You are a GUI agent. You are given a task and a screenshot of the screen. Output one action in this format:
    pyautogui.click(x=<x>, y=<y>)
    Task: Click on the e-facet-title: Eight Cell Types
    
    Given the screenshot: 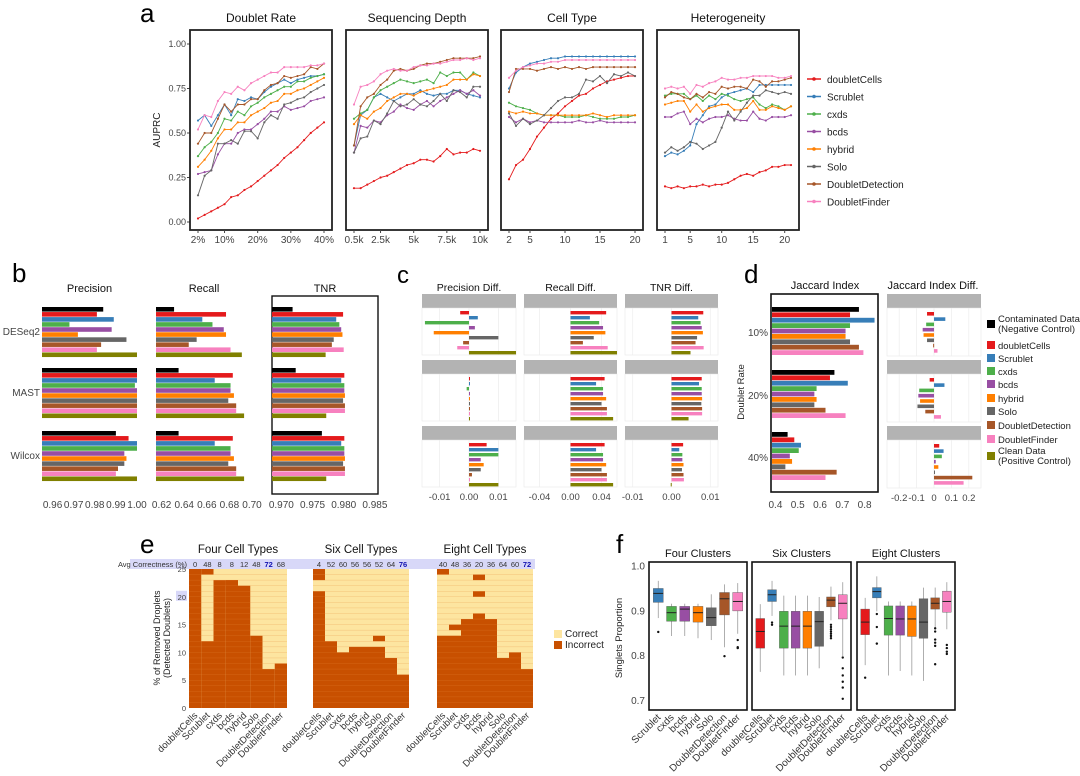 What is the action you would take?
    pyautogui.click(x=485, y=550)
    